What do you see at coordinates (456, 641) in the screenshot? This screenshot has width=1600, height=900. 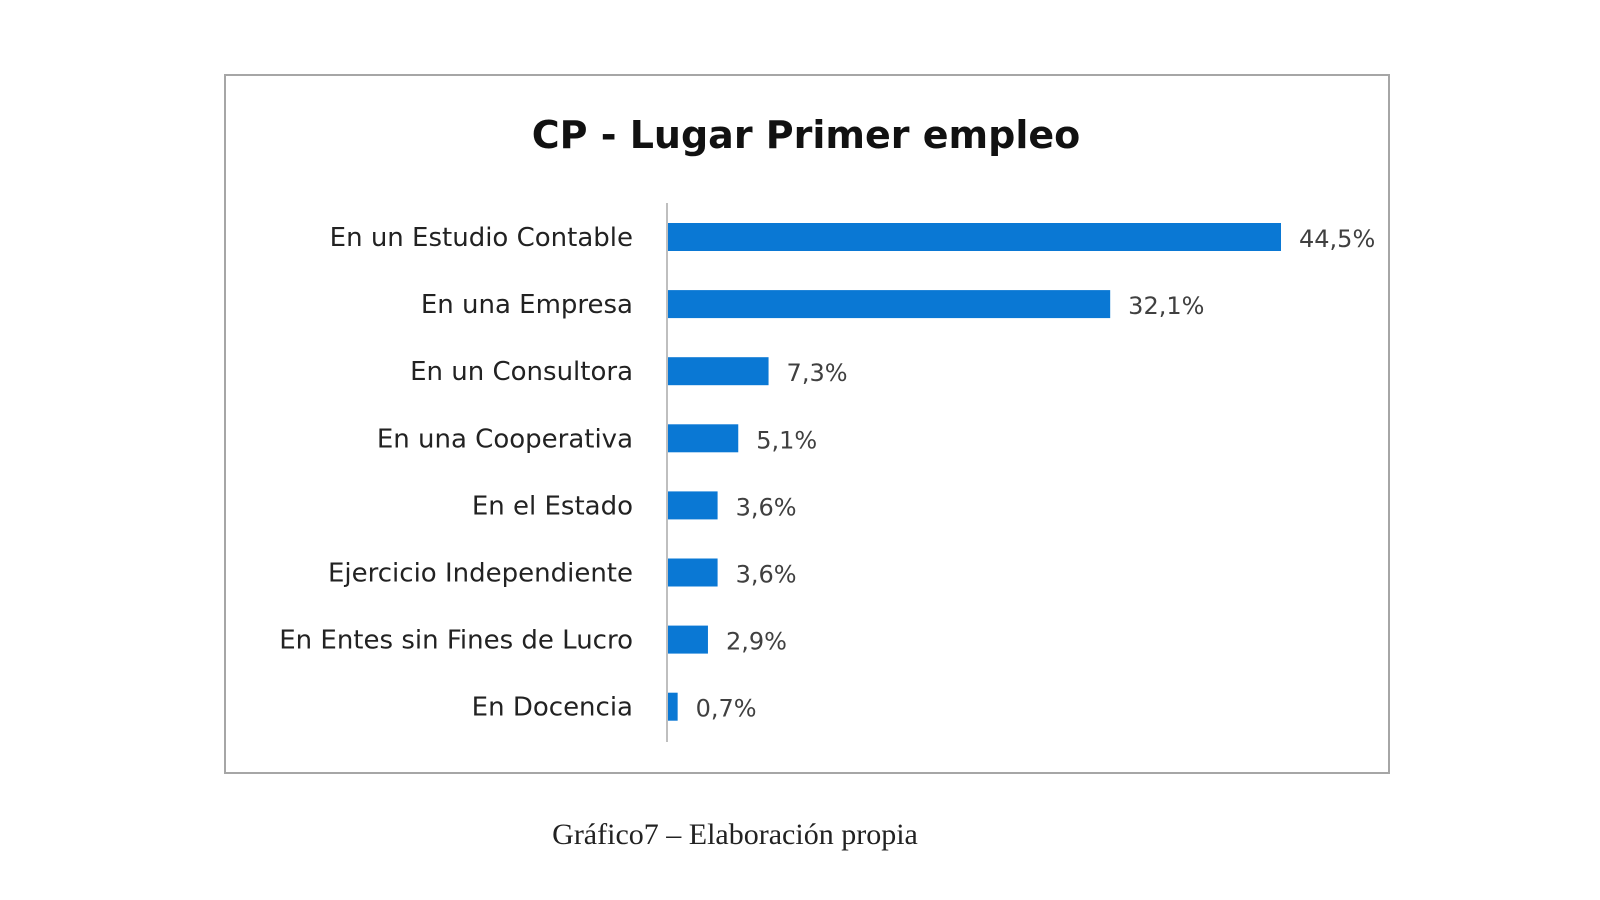 I see `category-label: En Entes sin Fines de Lucro` at bounding box center [456, 641].